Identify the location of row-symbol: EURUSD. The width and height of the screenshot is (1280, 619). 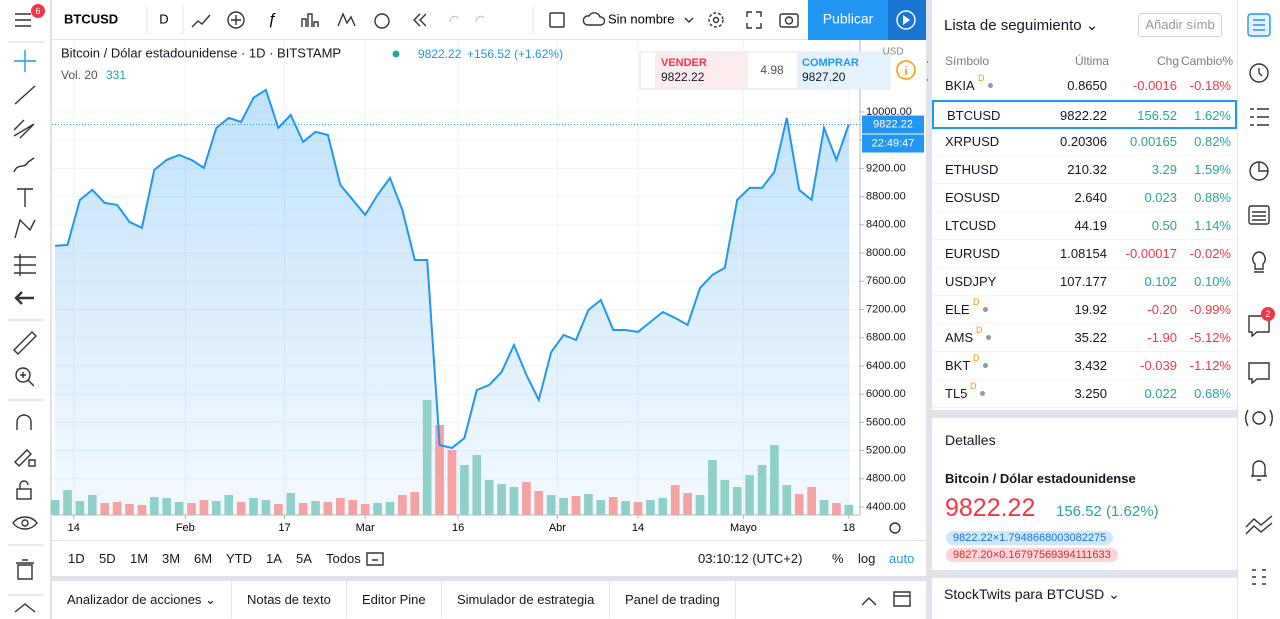
(972, 253).